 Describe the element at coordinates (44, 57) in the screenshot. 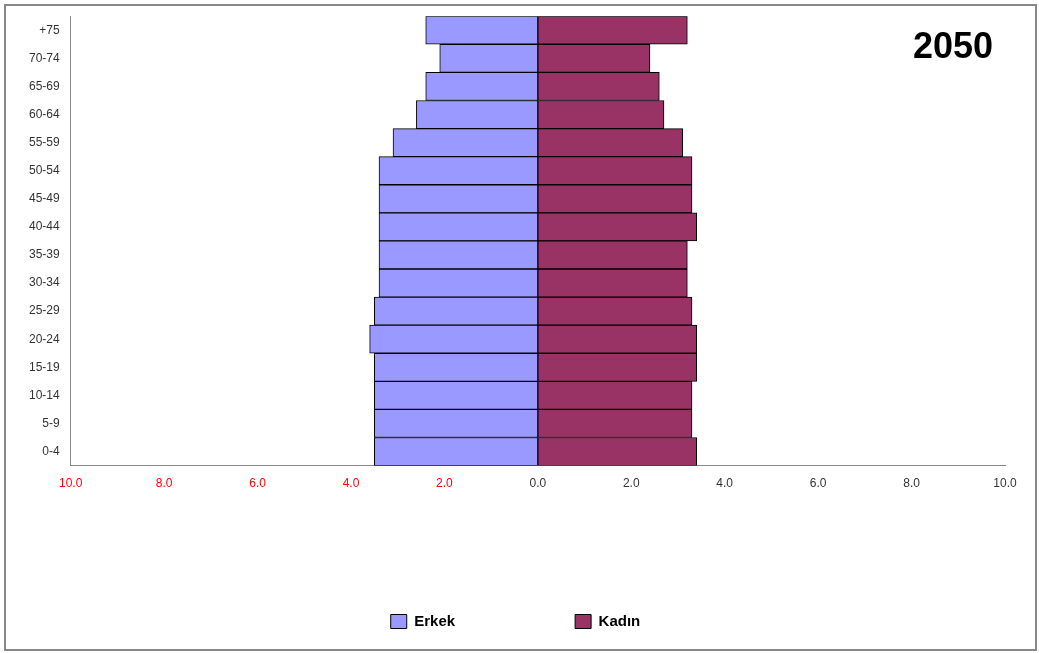

I see `y-tick-label: 70-74` at that location.